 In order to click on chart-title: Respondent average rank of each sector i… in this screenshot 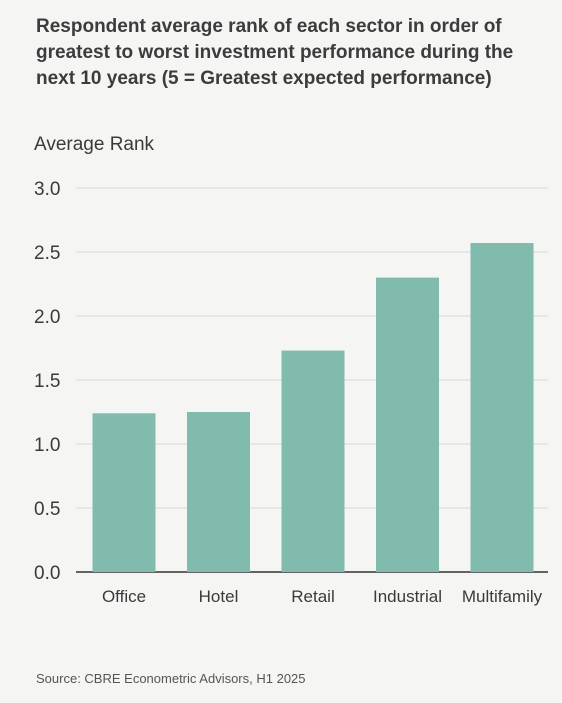, I will do `click(275, 52)`.